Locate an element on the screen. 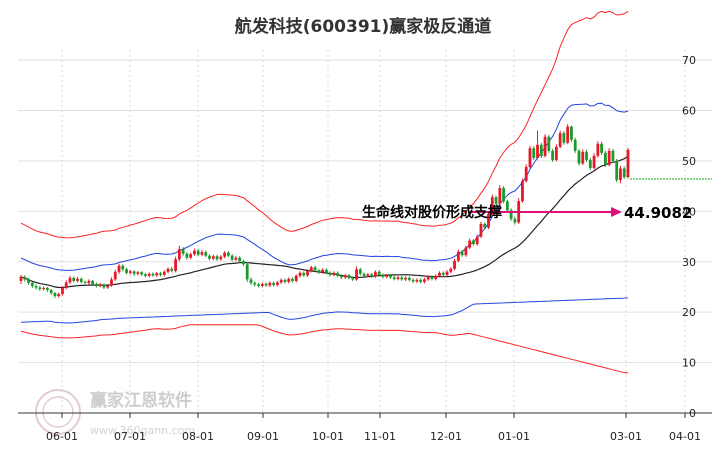 Image resolution: width=726 pixels, height=450 pixels. support-annotation: 生命线对股价形成支撑 44.9082 is located at coordinates (527, 213).